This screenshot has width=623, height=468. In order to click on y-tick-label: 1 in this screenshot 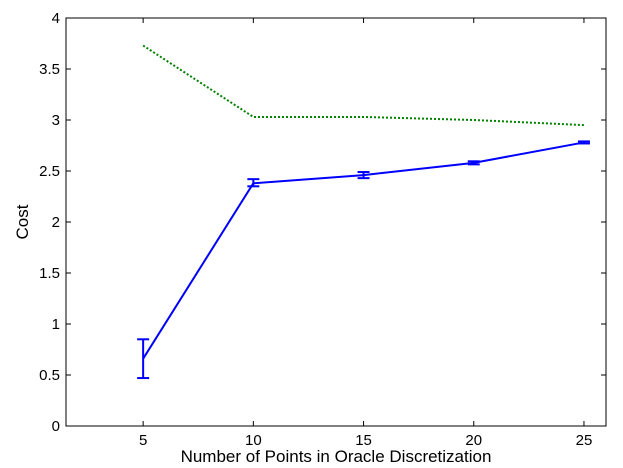, I will do `click(56, 324)`.